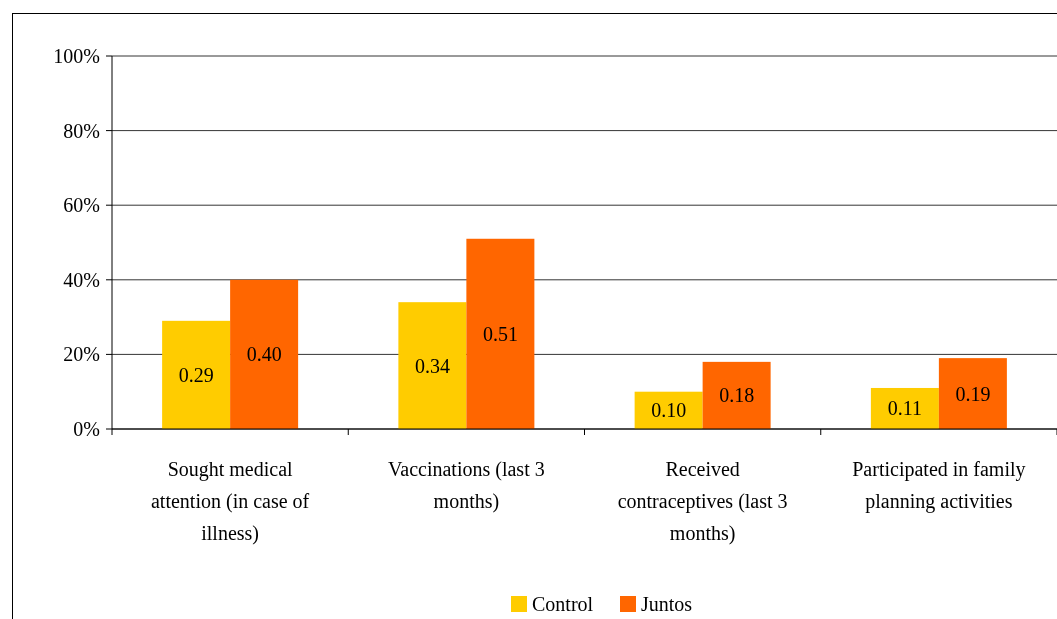 This screenshot has width=1057, height=619. What do you see at coordinates (76, 56) in the screenshot?
I see `y-tick-label: 100%` at bounding box center [76, 56].